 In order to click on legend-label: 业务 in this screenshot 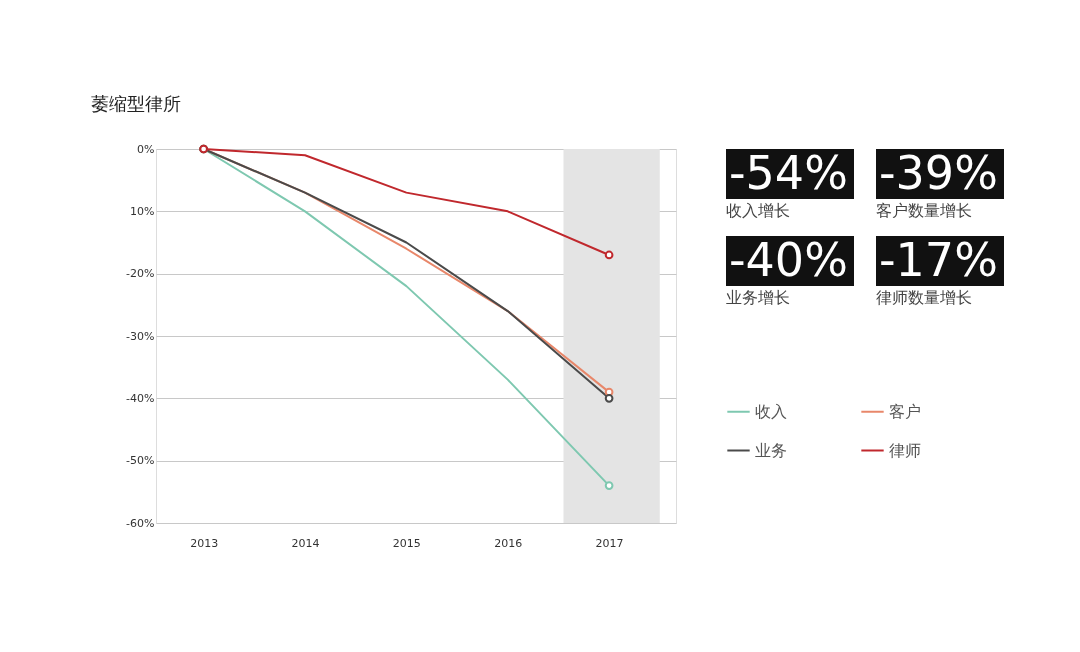, I will do `click(771, 450)`.